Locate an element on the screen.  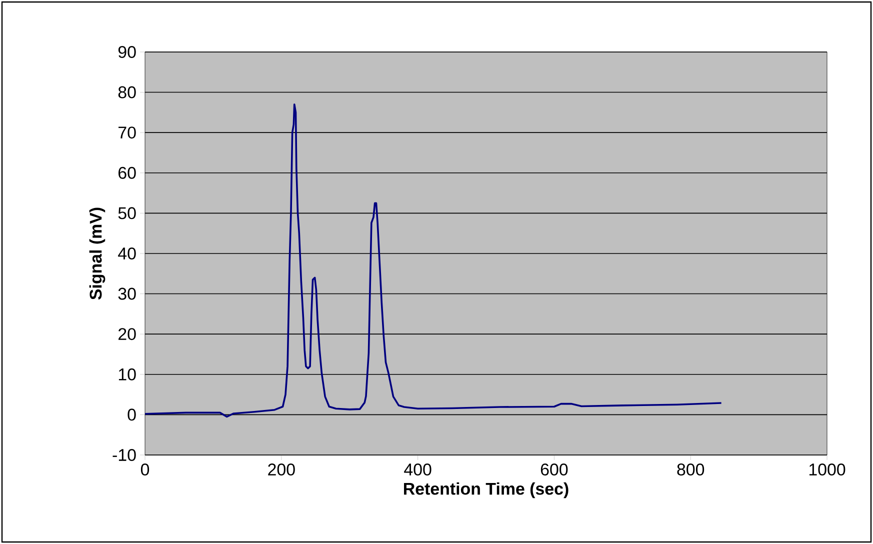
x-axis-title: Retention Time (sec) is located at coordinates (486, 490).